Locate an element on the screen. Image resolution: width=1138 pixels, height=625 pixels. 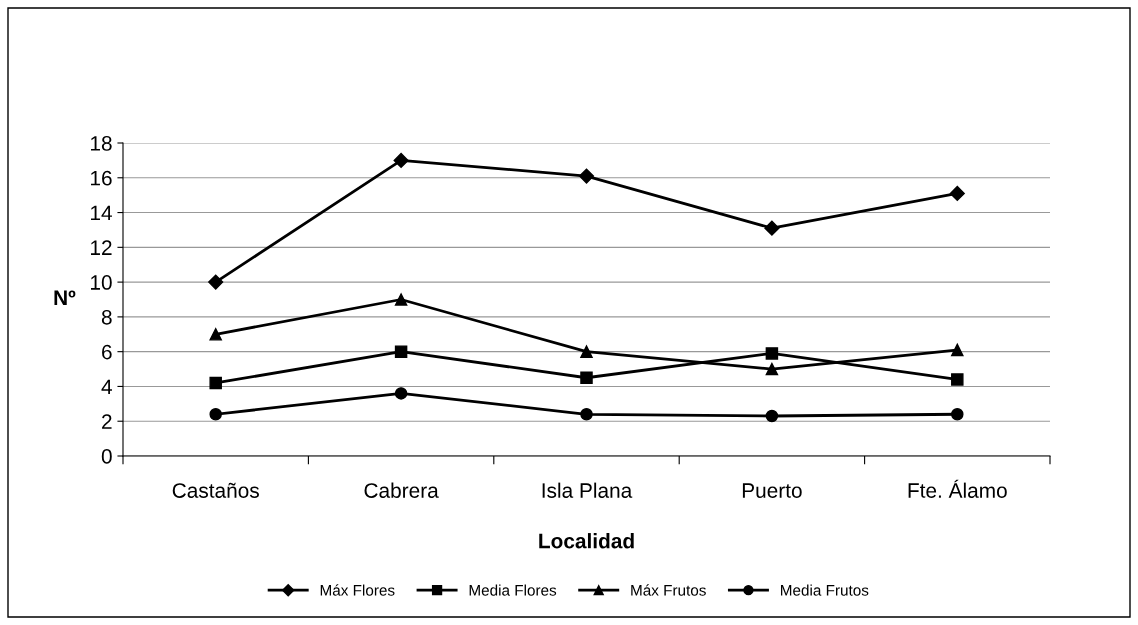
y-tick-label: 10 is located at coordinates (101, 282).